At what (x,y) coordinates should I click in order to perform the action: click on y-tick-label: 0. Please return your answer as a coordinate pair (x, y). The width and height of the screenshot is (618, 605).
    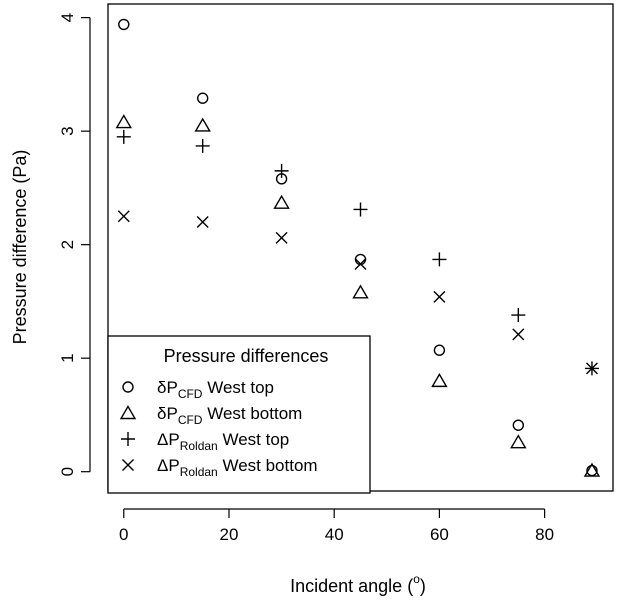
    Looking at the image, I should click on (67, 471).